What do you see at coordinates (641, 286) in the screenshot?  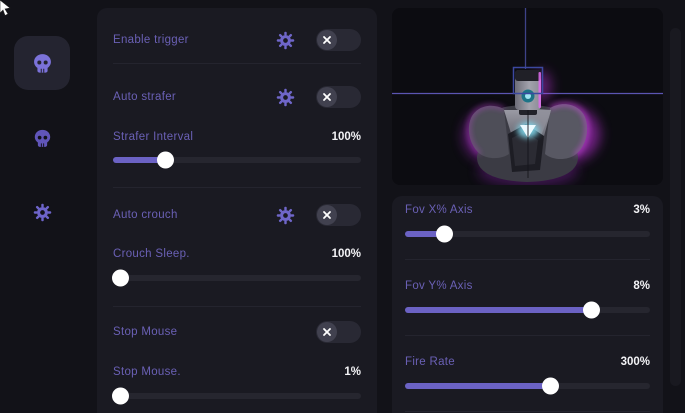 I see `setting-value: 8%` at bounding box center [641, 286].